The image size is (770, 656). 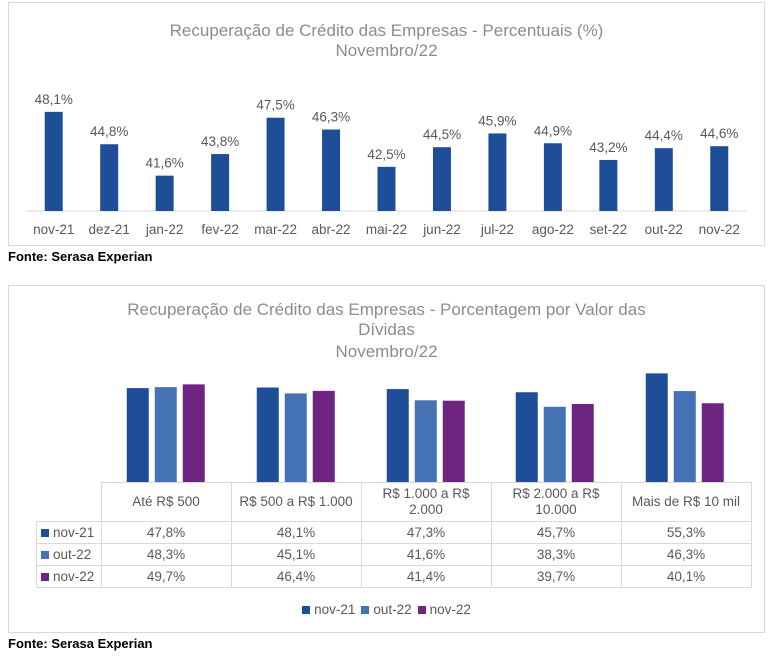 I want to click on series-name: out-22, so click(x=72, y=554).